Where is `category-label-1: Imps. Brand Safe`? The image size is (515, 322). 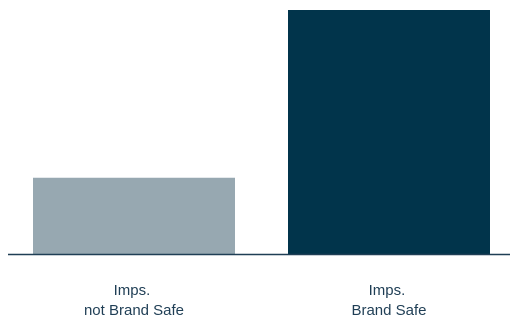
category-label-1: Imps. Brand Safe is located at coordinates (388, 300).